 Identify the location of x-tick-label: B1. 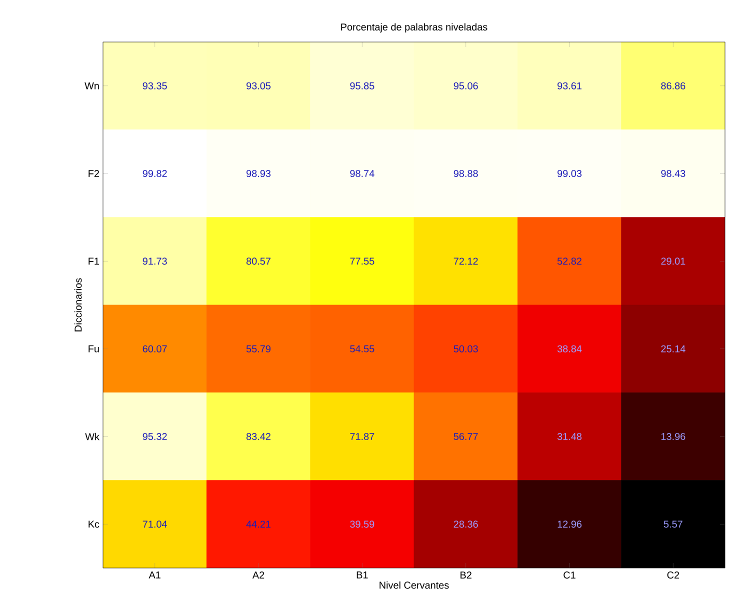
(362, 575).